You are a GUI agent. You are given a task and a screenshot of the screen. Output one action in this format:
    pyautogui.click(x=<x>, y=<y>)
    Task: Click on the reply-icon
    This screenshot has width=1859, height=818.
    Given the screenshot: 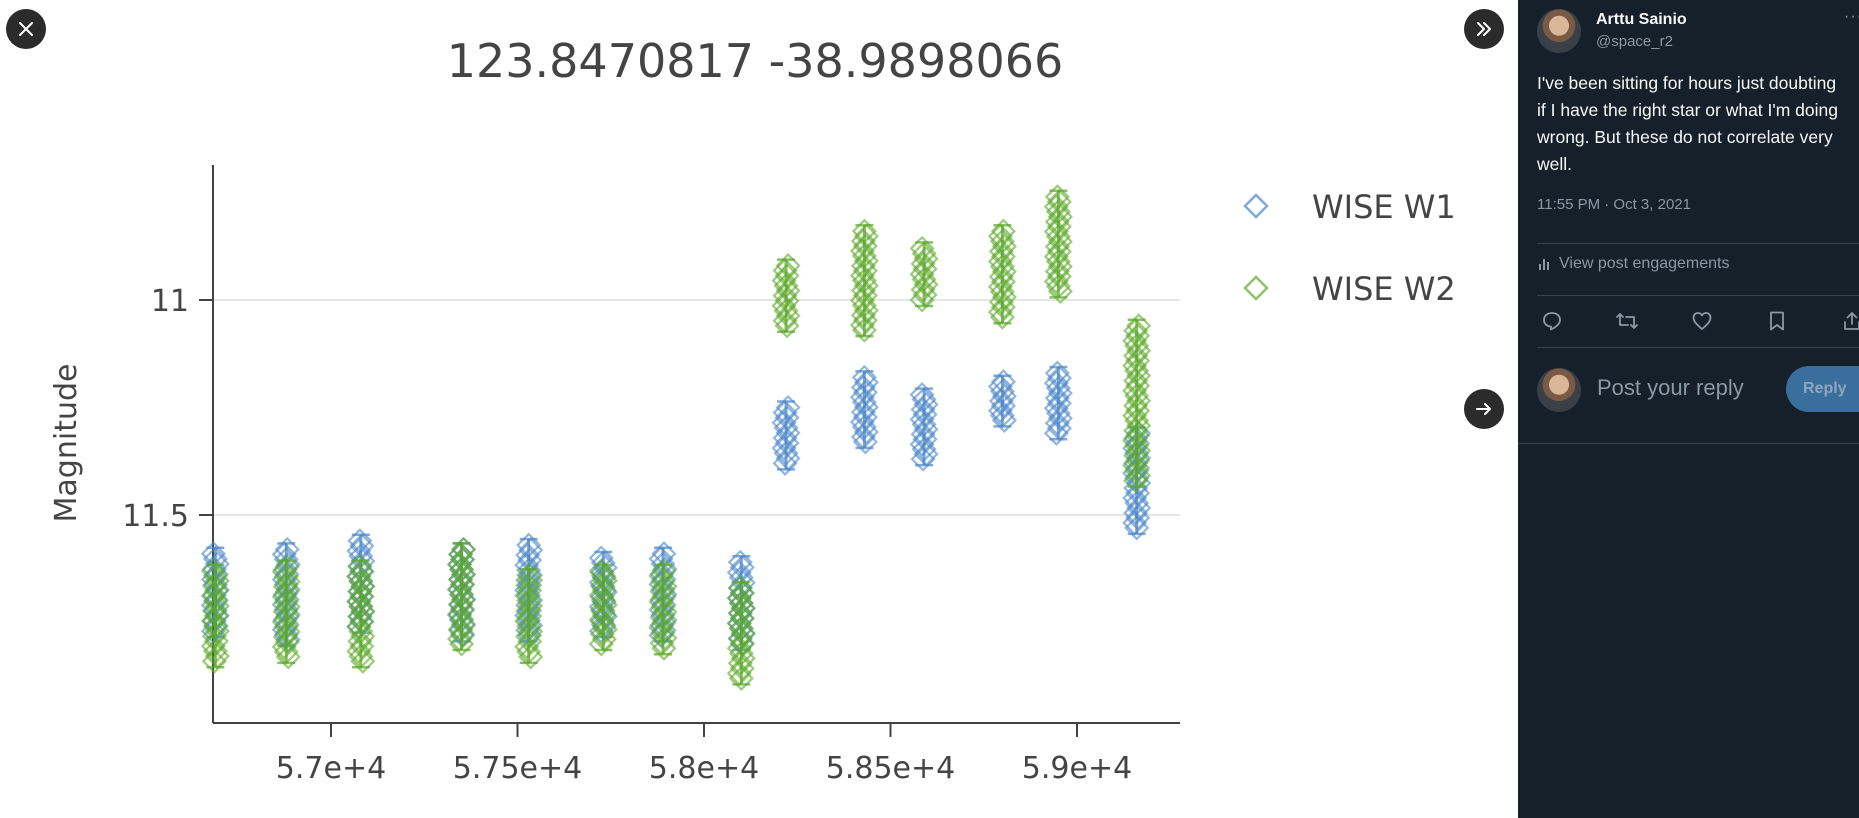 What is the action you would take?
    pyautogui.click(x=1552, y=321)
    